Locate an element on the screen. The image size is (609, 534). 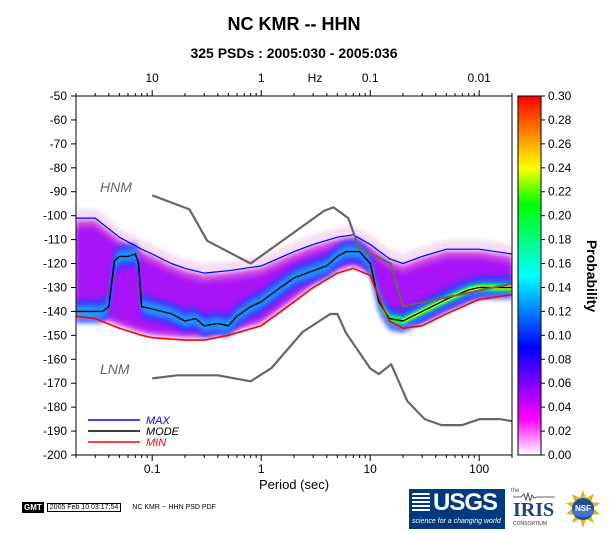
iris-small-text: the is located at coordinates (515, 491).